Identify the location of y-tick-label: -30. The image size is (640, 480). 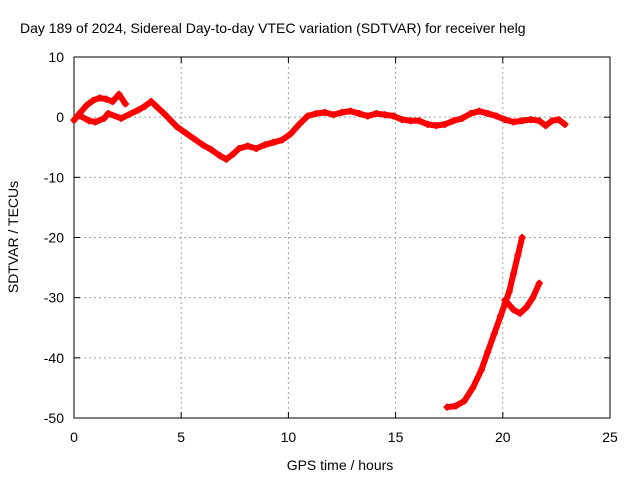
(54, 298).